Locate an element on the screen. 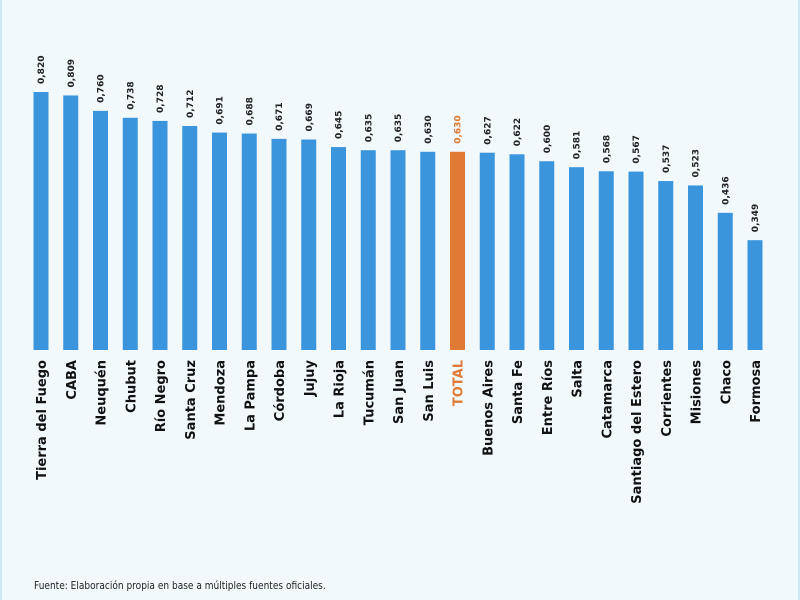  value-label-18: 0,581 is located at coordinates (578, 145).